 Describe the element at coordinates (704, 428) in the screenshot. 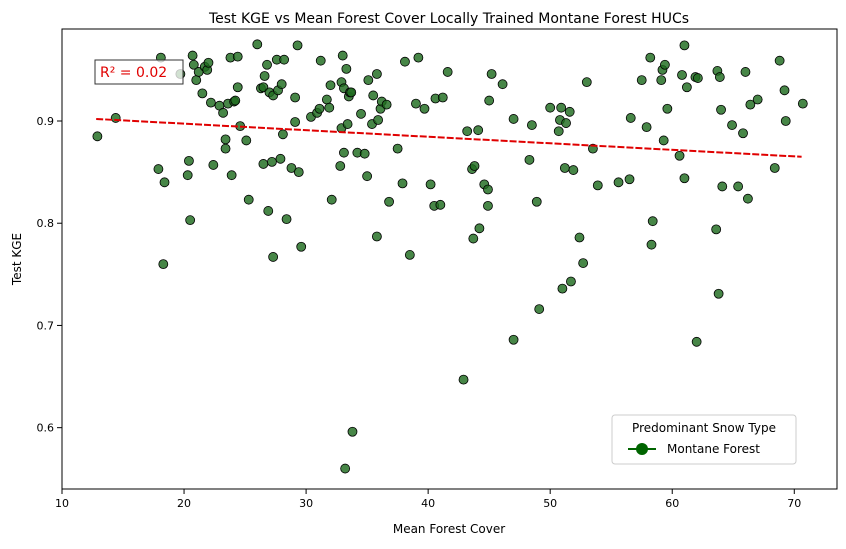

I see `legend-title: Predominant Snow Type` at that location.